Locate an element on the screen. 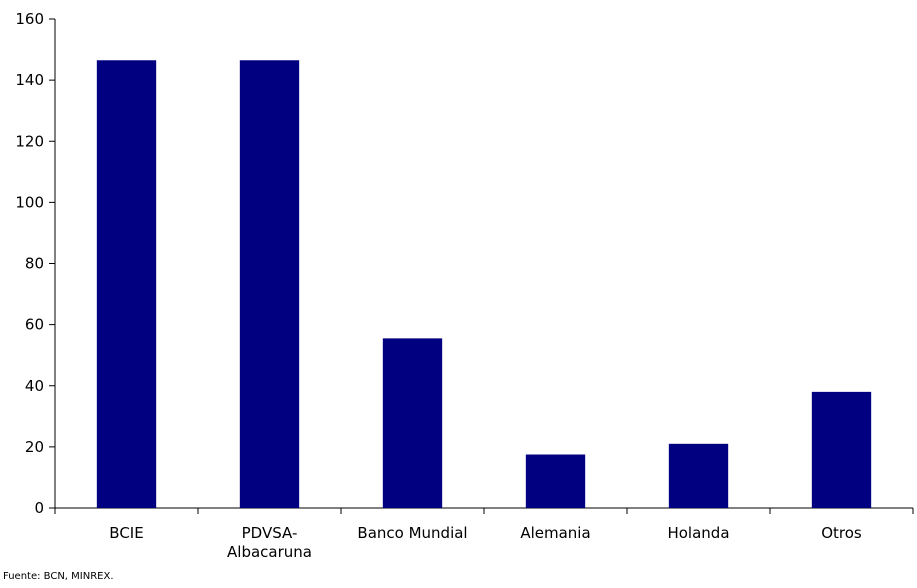 Image resolution: width=917 pixels, height=588 pixels. x-tick-label: PDVSA-Albacaruna is located at coordinates (269, 542).